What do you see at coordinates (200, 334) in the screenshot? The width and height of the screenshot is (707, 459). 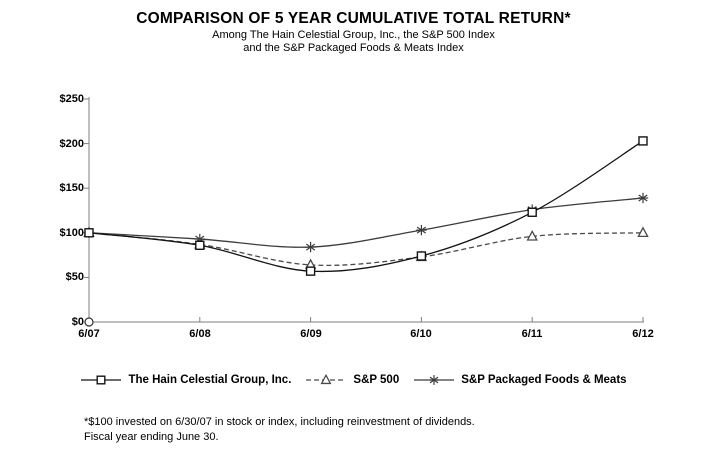 I see `x-tick-label: 6/08` at bounding box center [200, 334].